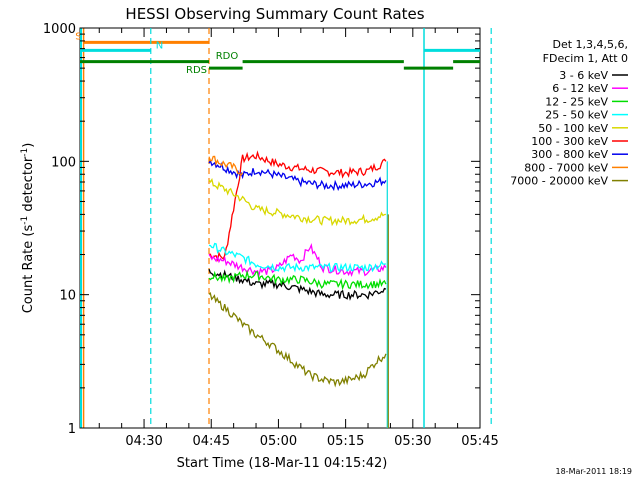 The height and width of the screenshot is (480, 640). I want to click on legend-label: 800 - 7000 keV, so click(566, 167).